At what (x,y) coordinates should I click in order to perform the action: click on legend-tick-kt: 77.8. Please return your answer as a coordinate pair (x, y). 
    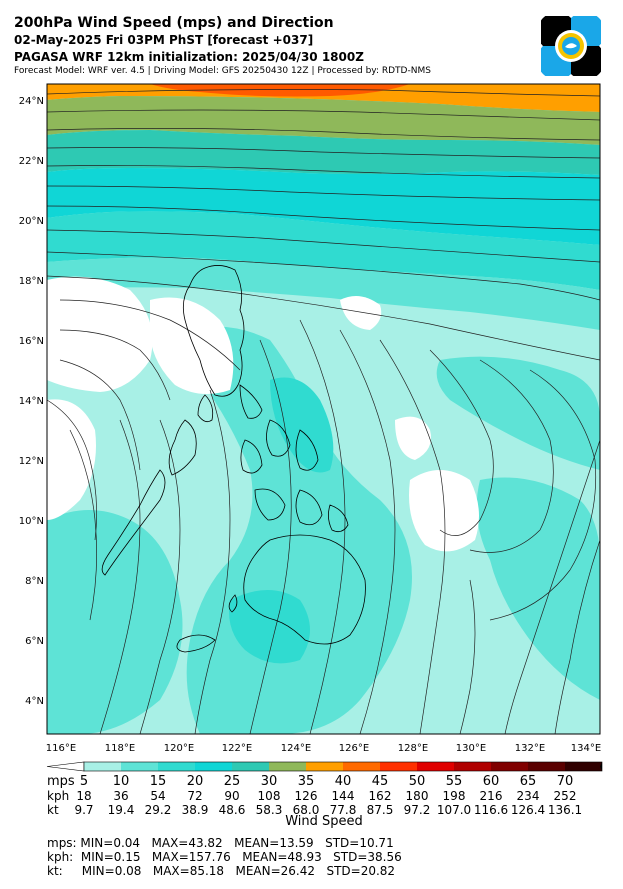
    Looking at the image, I should click on (343, 810).